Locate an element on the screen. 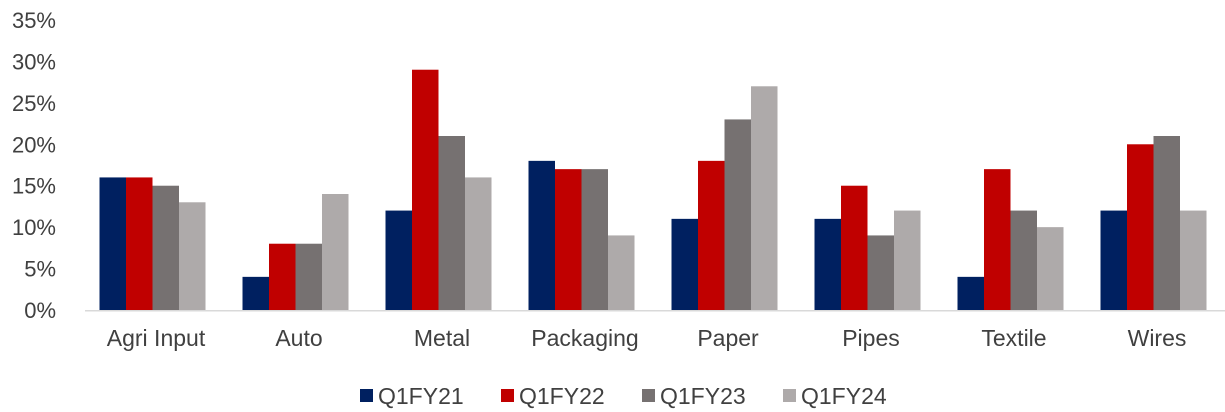 The width and height of the screenshot is (1225, 412). bar-auto-q1fy22 is located at coordinates (282, 276).